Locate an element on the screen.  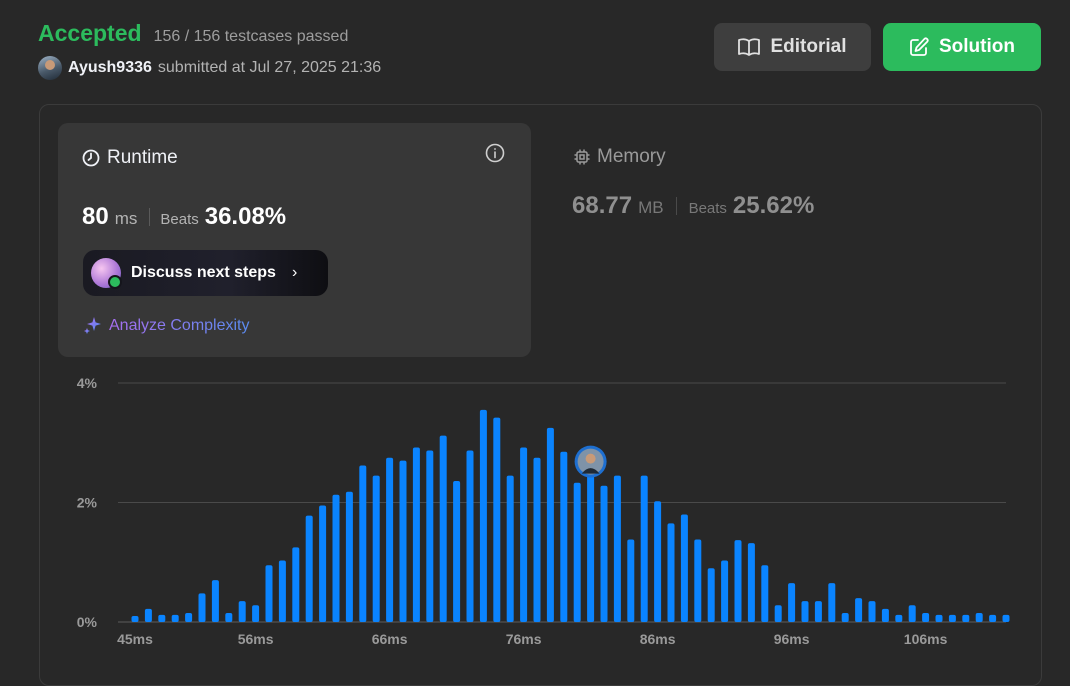
editorial-label: Editorial is located at coordinates (808, 46).